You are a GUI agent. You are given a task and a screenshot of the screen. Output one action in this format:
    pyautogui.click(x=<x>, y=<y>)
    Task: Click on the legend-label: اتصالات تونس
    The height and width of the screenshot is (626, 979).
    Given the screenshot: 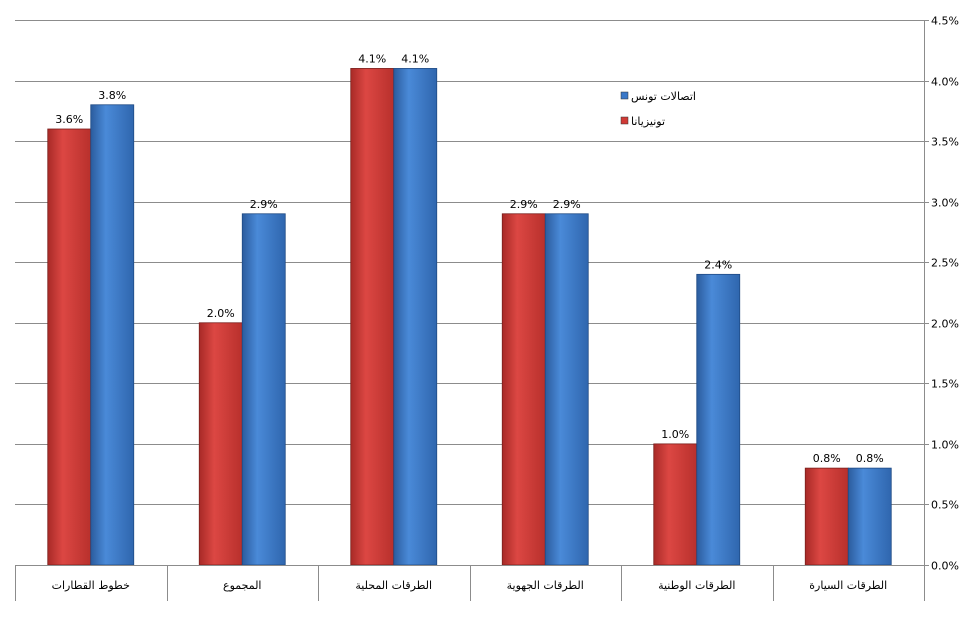 What is the action you would take?
    pyautogui.click(x=663, y=96)
    